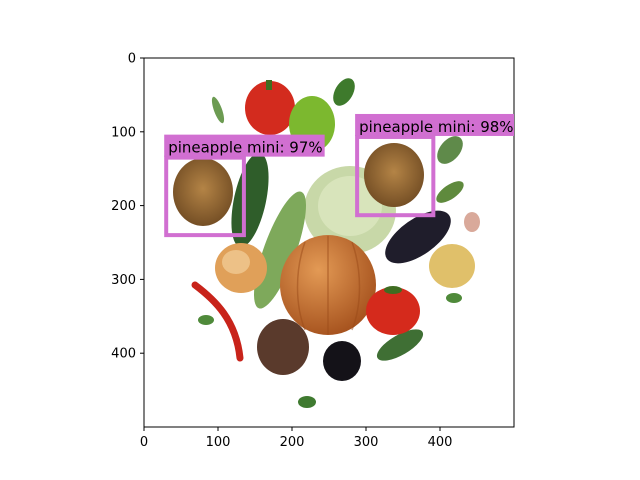 This screenshot has width=640, height=480. What do you see at coordinates (144, 442) in the screenshot?
I see `x-tick-label: 0` at bounding box center [144, 442].